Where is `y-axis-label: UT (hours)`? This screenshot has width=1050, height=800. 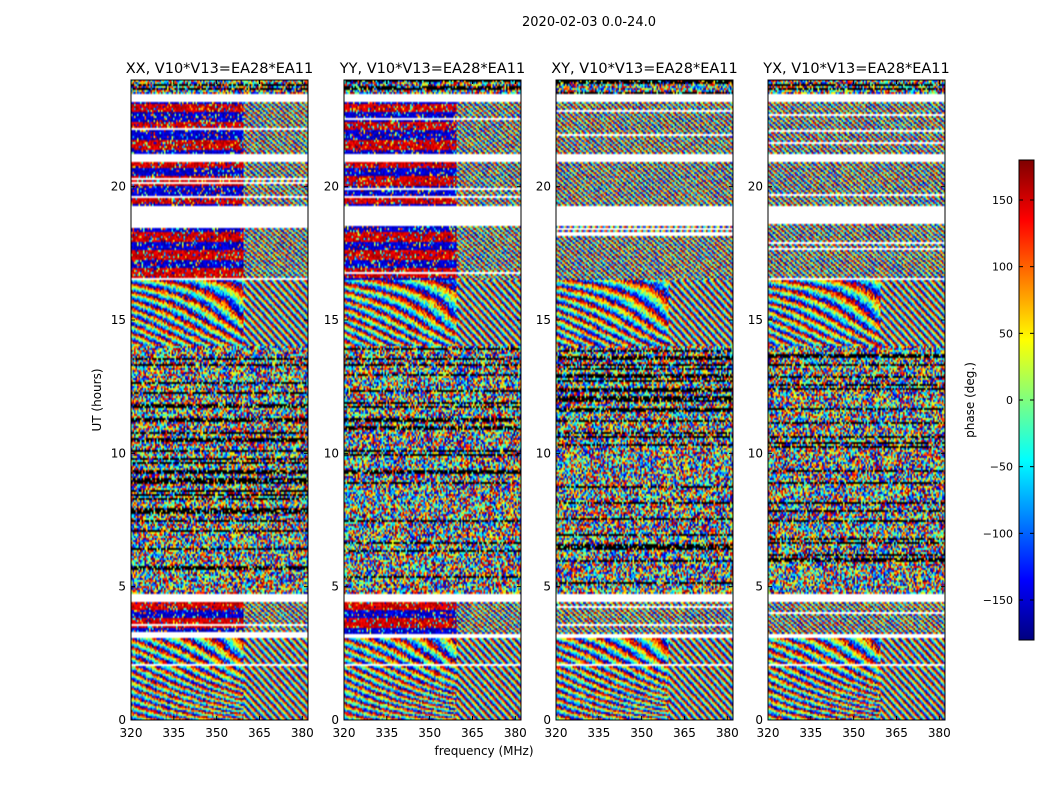 y-axis-label: UT (hours) is located at coordinates (97, 399).